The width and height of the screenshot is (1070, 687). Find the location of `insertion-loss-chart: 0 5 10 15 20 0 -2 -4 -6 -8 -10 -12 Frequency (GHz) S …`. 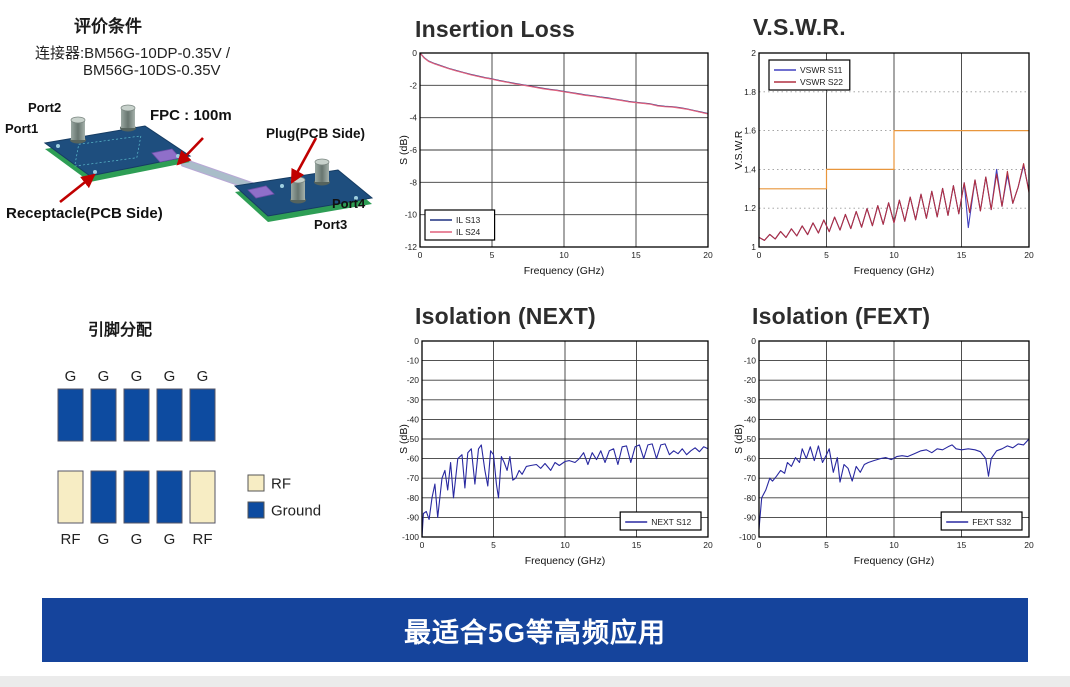

insertion-loss-chart: 0 5 10 15 20 0 -2 -4 -6 -8 -10 -12 Frequency (GHz) S … is located at coordinates (559, 166).